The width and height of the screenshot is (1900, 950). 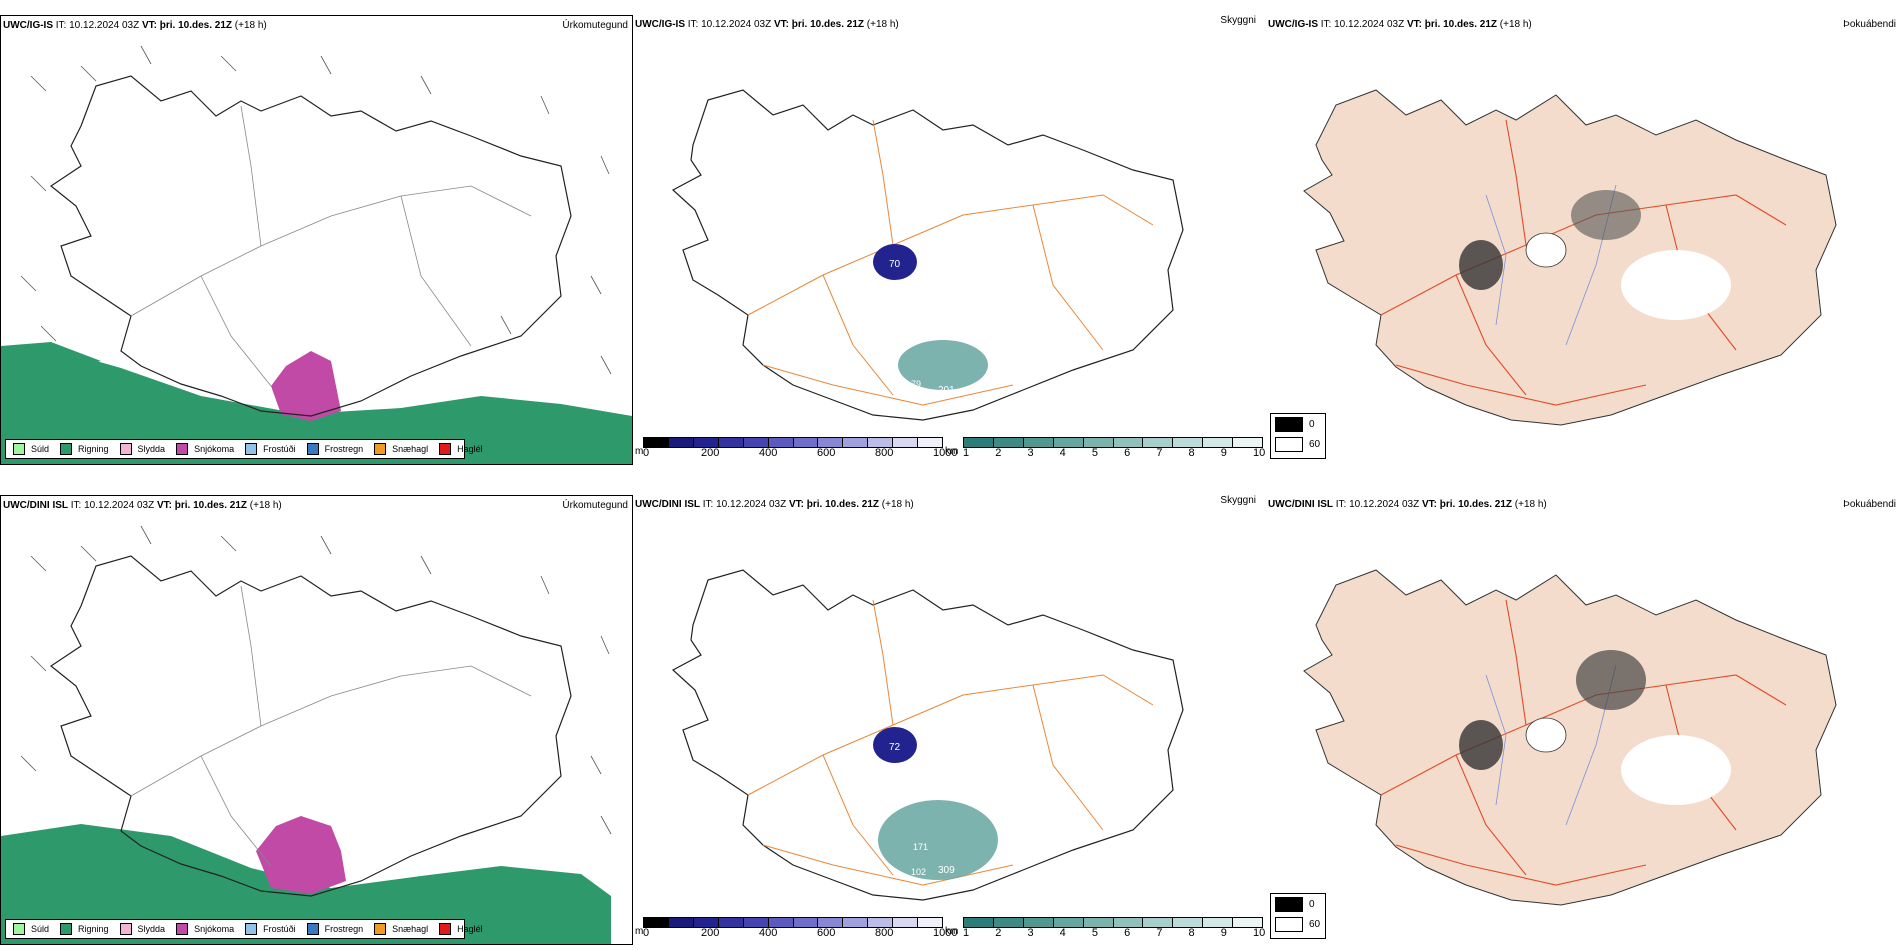 I want to click on legend-item: Súld, so click(x=31, y=449).